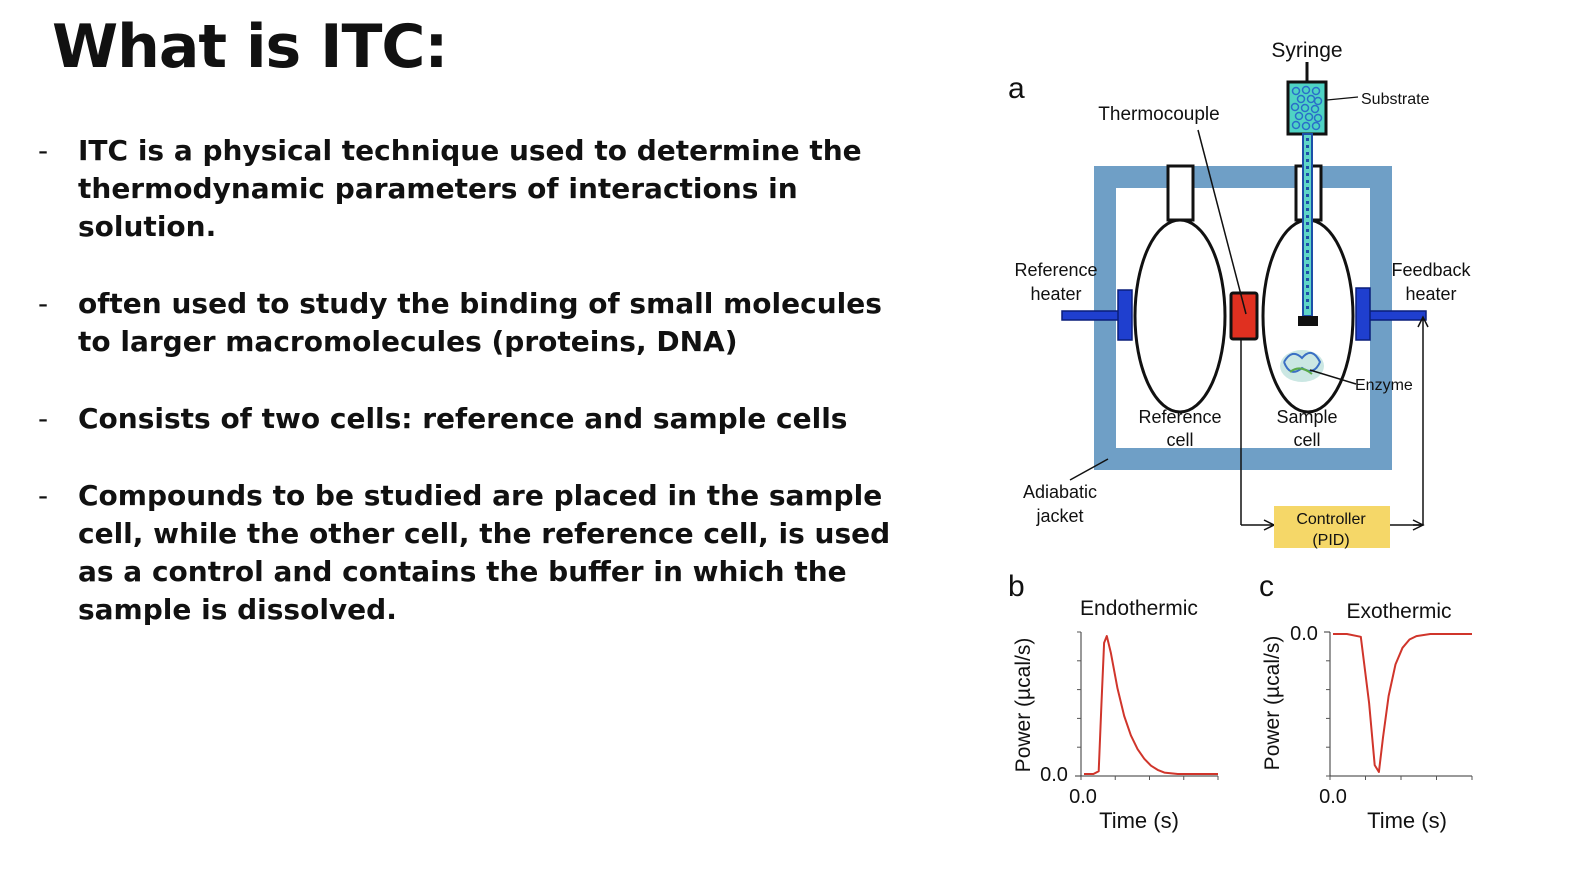  What do you see at coordinates (1055, 270) in the screenshot?
I see `reference-heater-label-1: Reference` at bounding box center [1055, 270].